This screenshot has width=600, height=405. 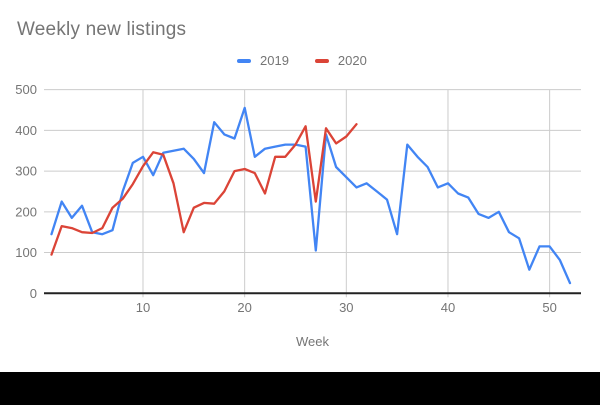 I want to click on legend-label-2019: 2019, so click(x=274, y=60).